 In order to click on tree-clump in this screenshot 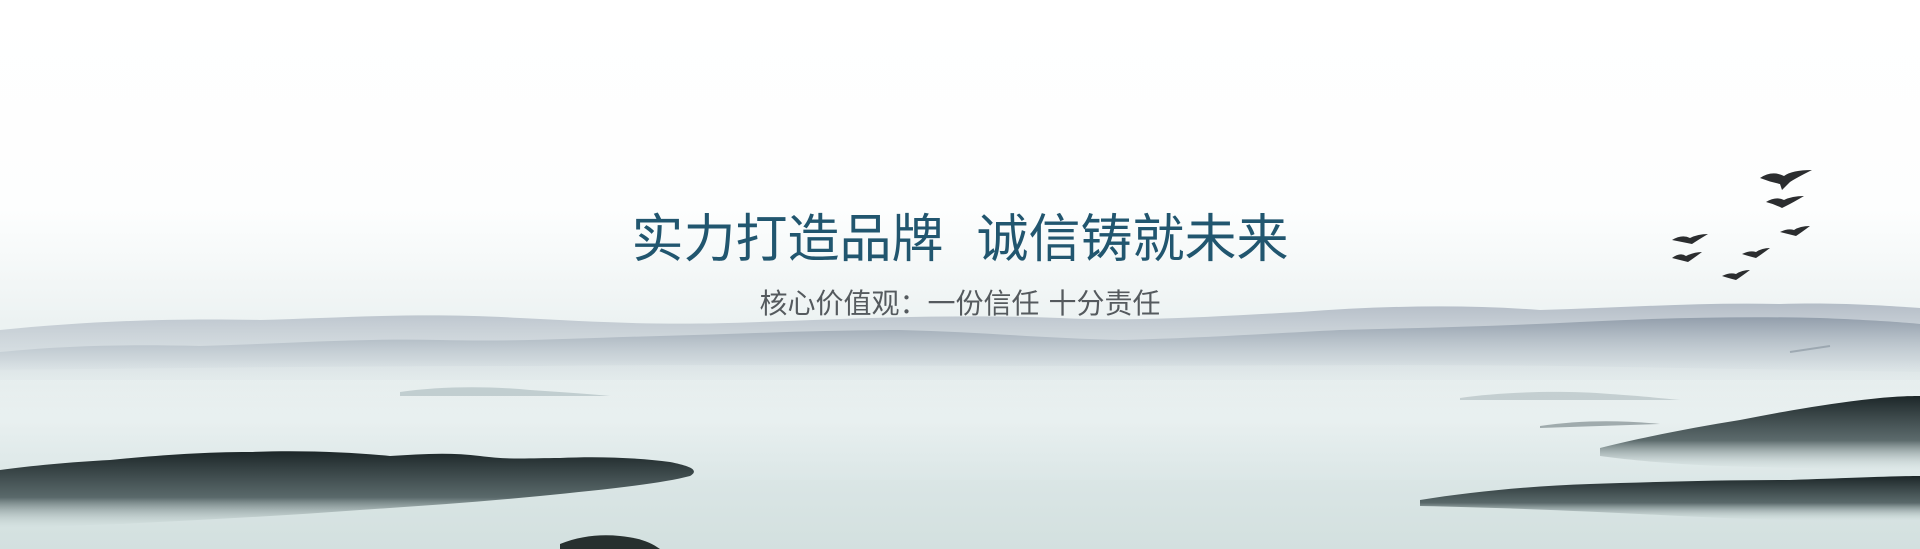, I will do `click(610, 542)`.